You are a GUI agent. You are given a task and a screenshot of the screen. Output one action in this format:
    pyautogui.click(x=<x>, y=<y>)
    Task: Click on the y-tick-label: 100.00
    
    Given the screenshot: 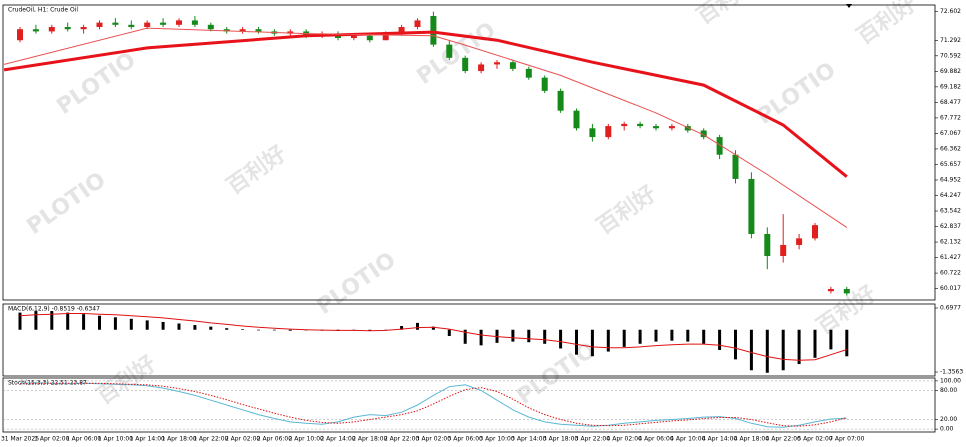 What is the action you would take?
    pyautogui.click(x=950, y=380)
    